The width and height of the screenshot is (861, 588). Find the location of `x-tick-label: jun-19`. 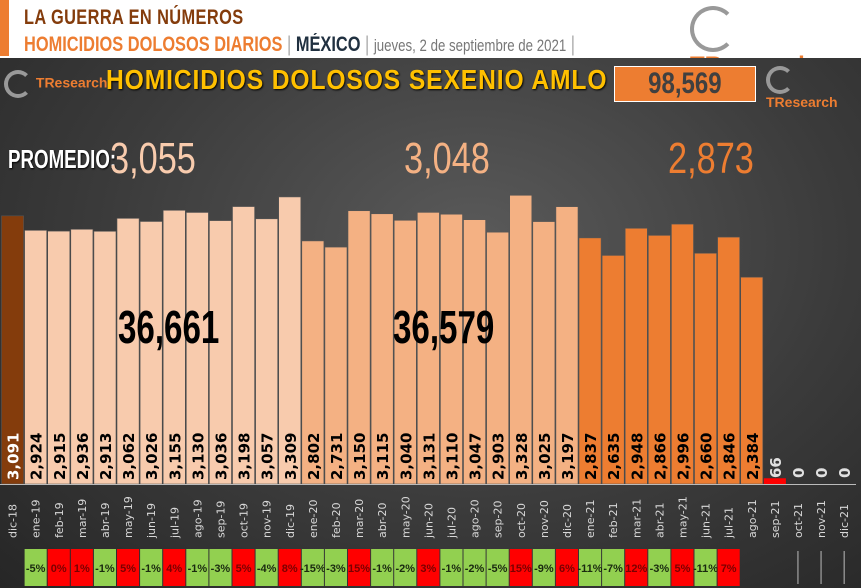

x-tick-label: jun-19 is located at coordinates (151, 521).